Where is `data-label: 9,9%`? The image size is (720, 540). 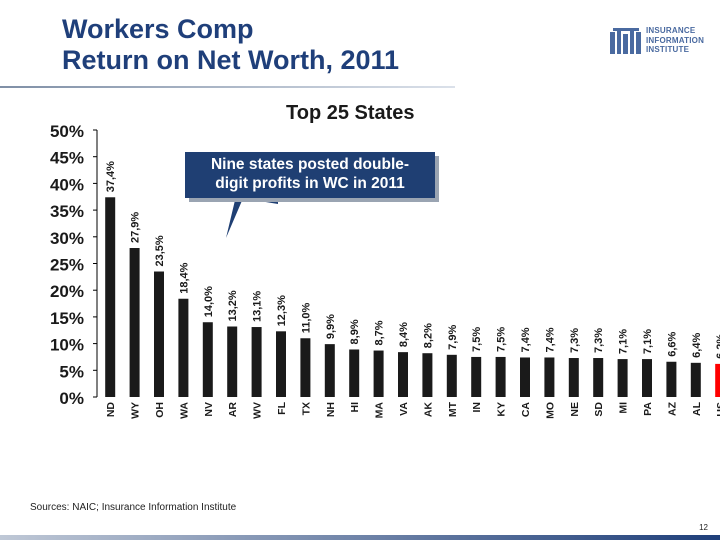 data-label: 9,9% is located at coordinates (331, 326).